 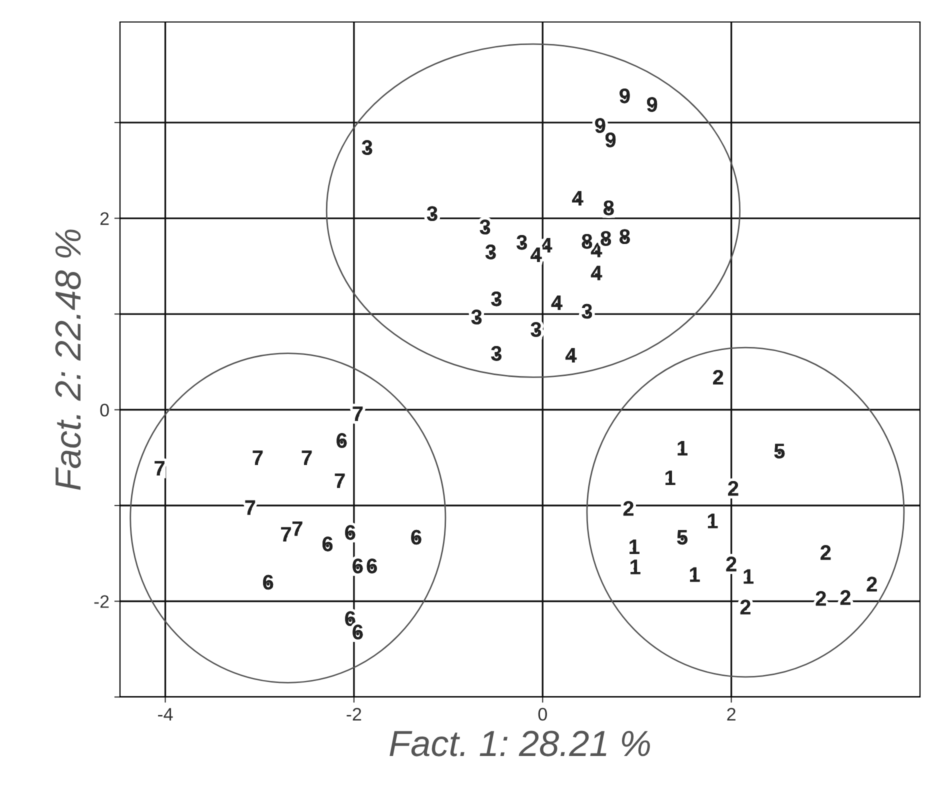 I want to click on series-label: 8, so click(x=609, y=208).